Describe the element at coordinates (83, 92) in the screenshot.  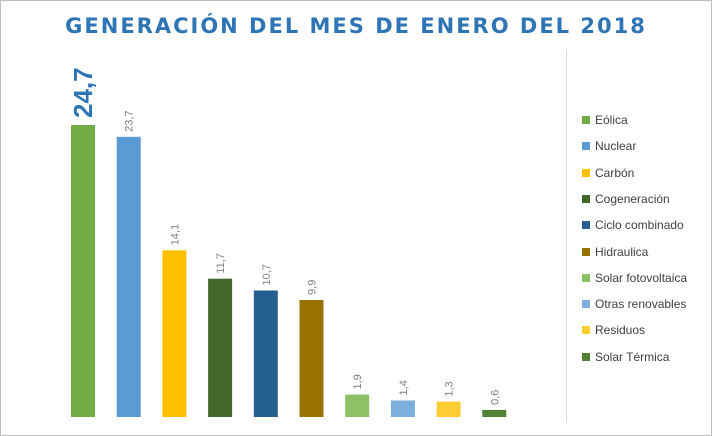
I see `data-label-0: 24,7` at that location.